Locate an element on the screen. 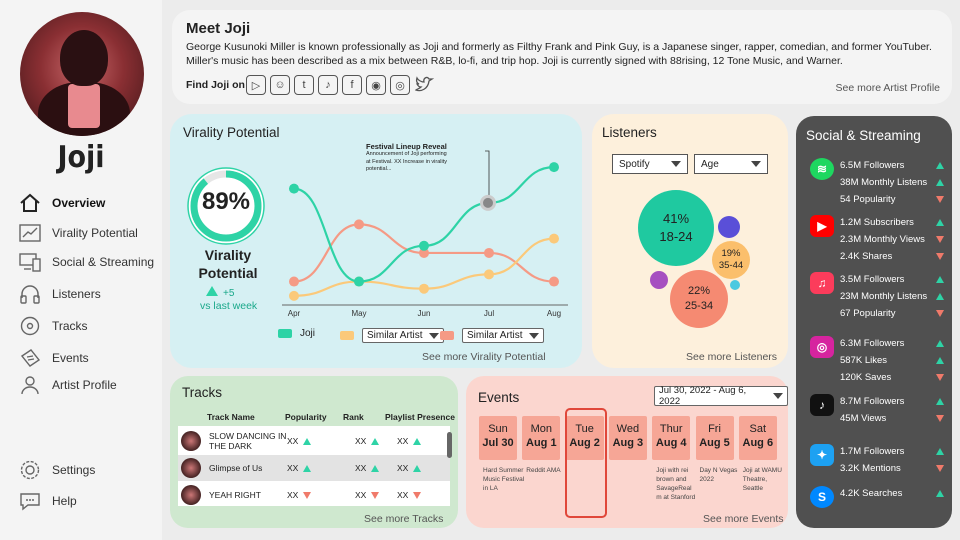 The height and width of the screenshot is (540, 960). col-rank: Rank is located at coordinates (353, 417).